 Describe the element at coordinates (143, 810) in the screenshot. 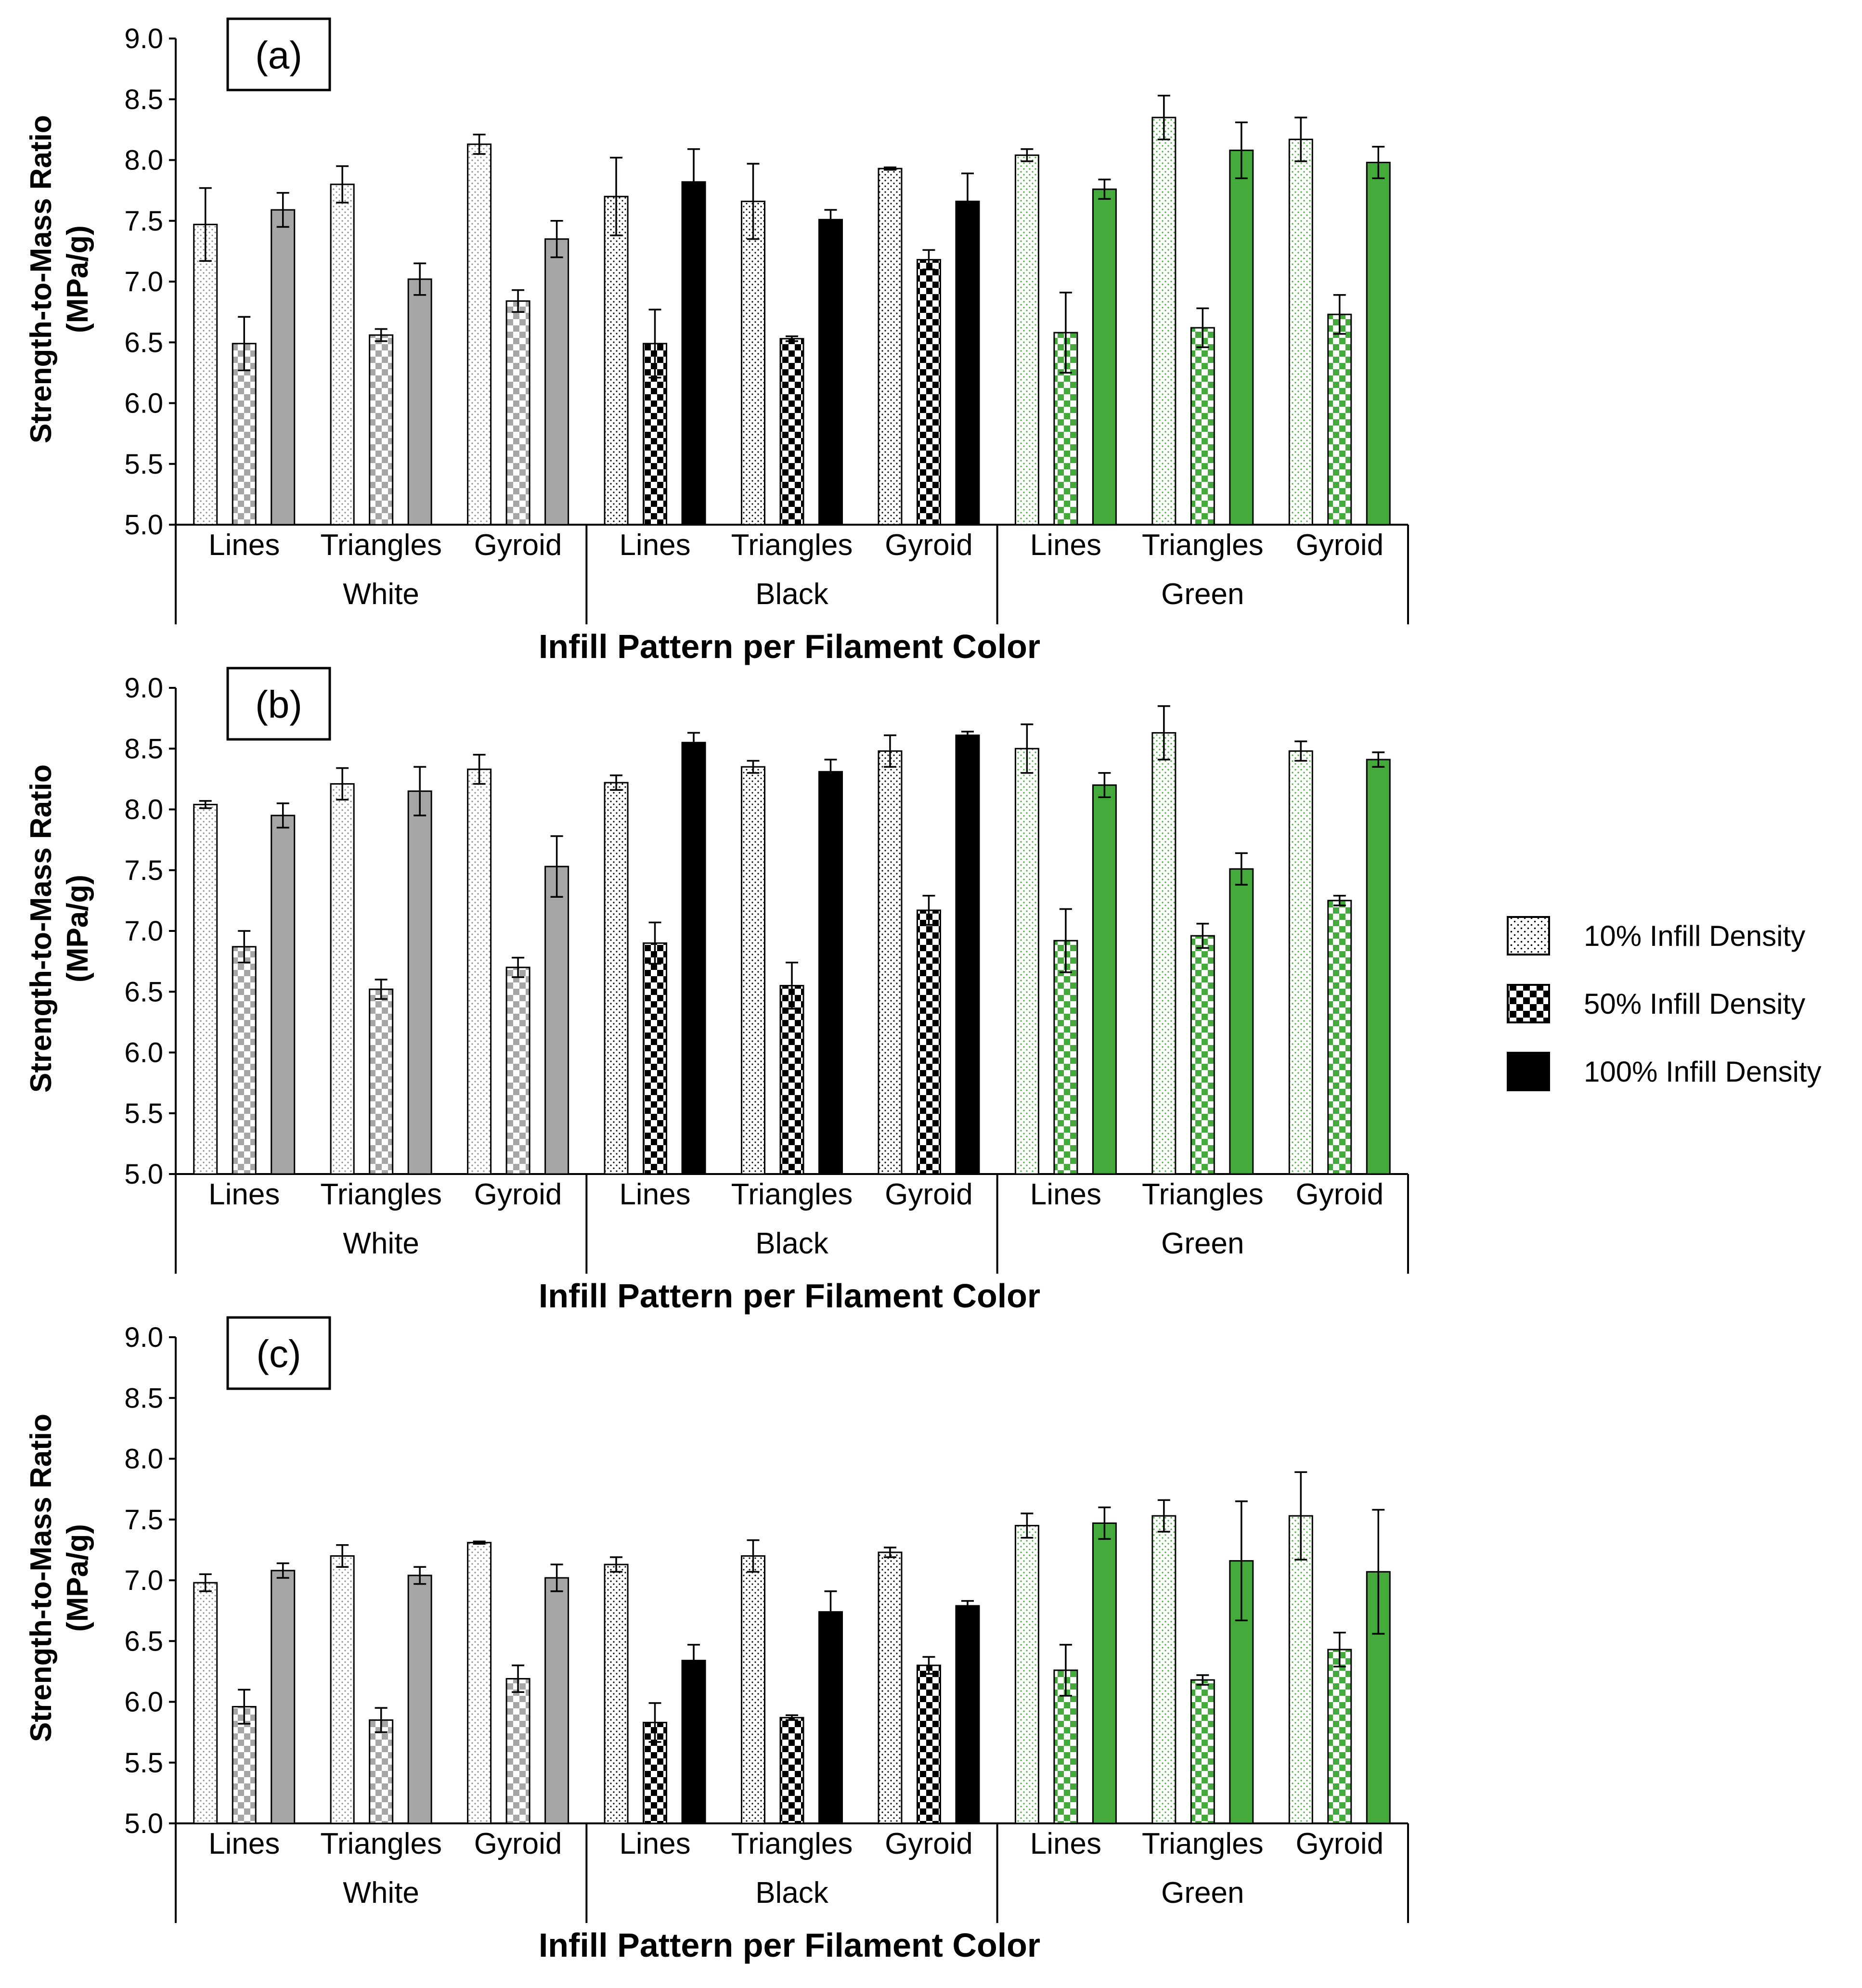

I see `y-tick-label: 8.0` at that location.